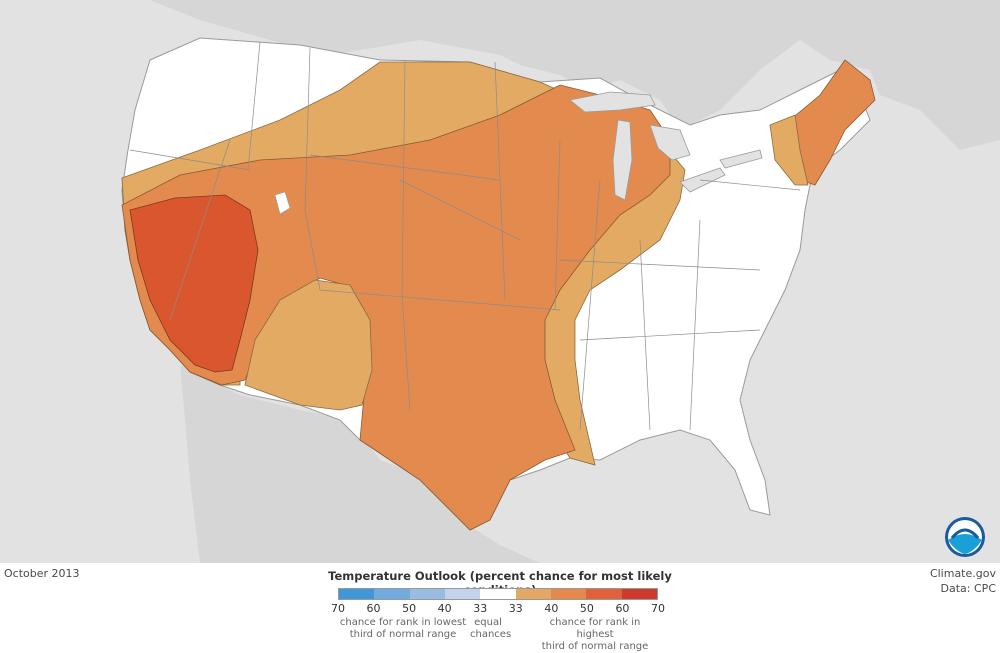 This screenshot has height=653, width=1000. Describe the element at coordinates (965, 537) in the screenshot. I see `noaa-logo-icon` at that location.